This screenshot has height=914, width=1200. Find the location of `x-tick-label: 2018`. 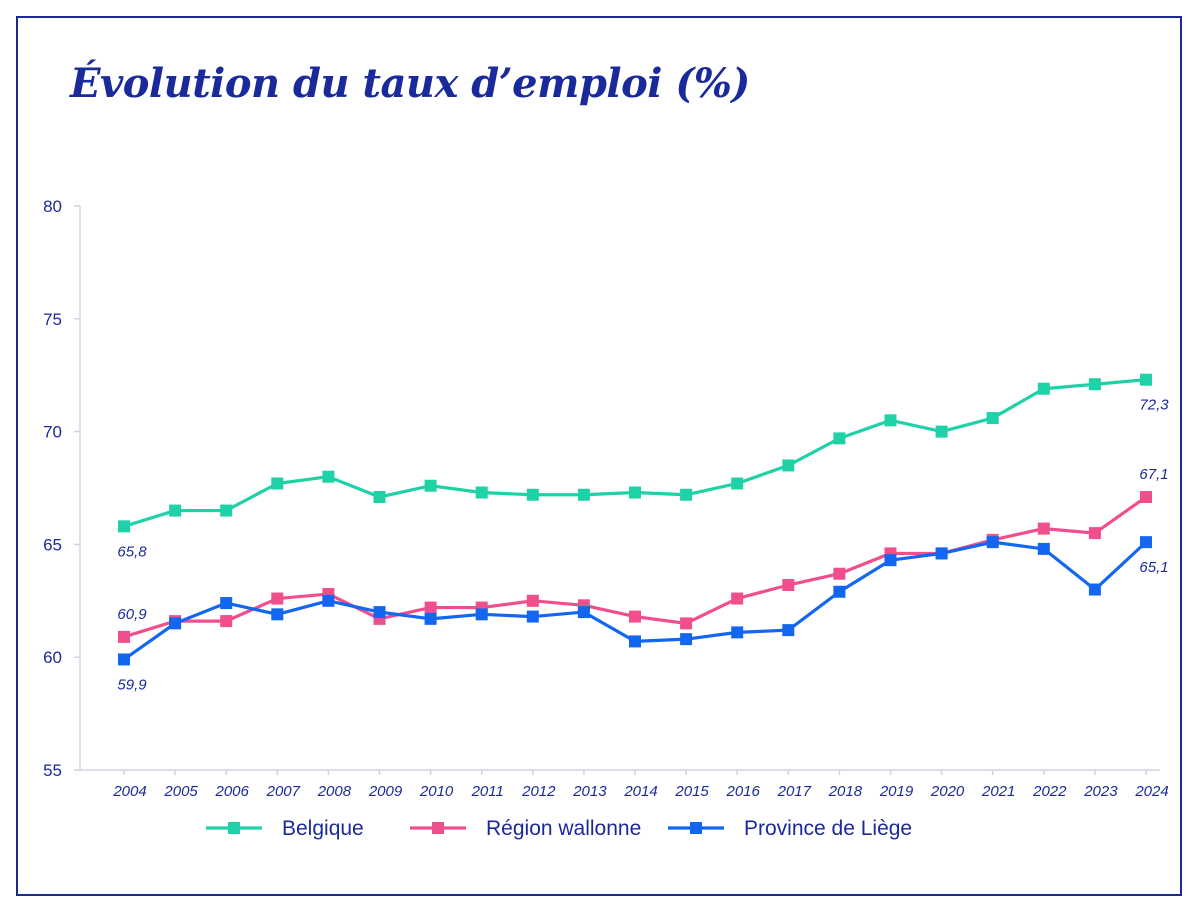

x-tick-label: 2018 is located at coordinates (845, 791).